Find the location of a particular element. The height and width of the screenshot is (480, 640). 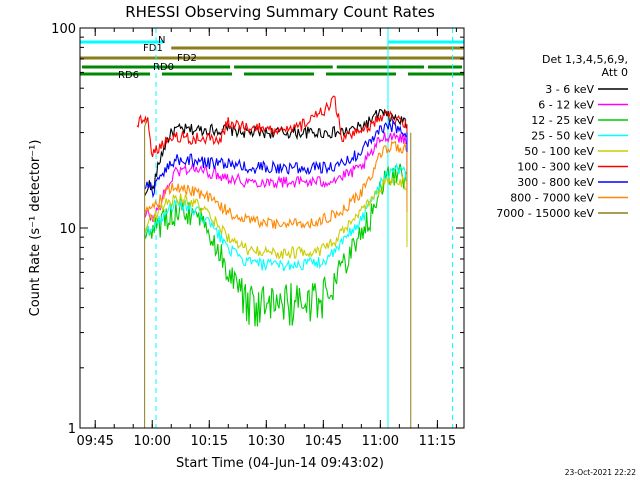

legend-label: 800 - 7000 keV is located at coordinates (552, 198).